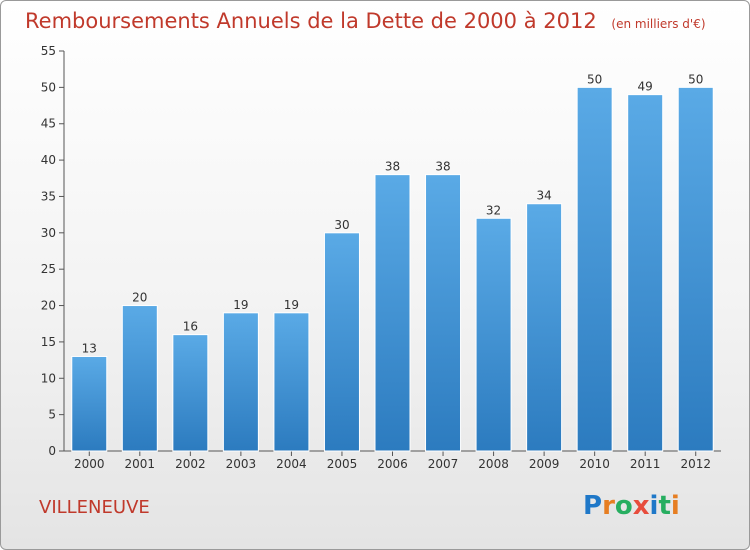 Image resolution: width=750 pixels, height=550 pixels. I want to click on x-tick-label: 2006, so click(392, 464).